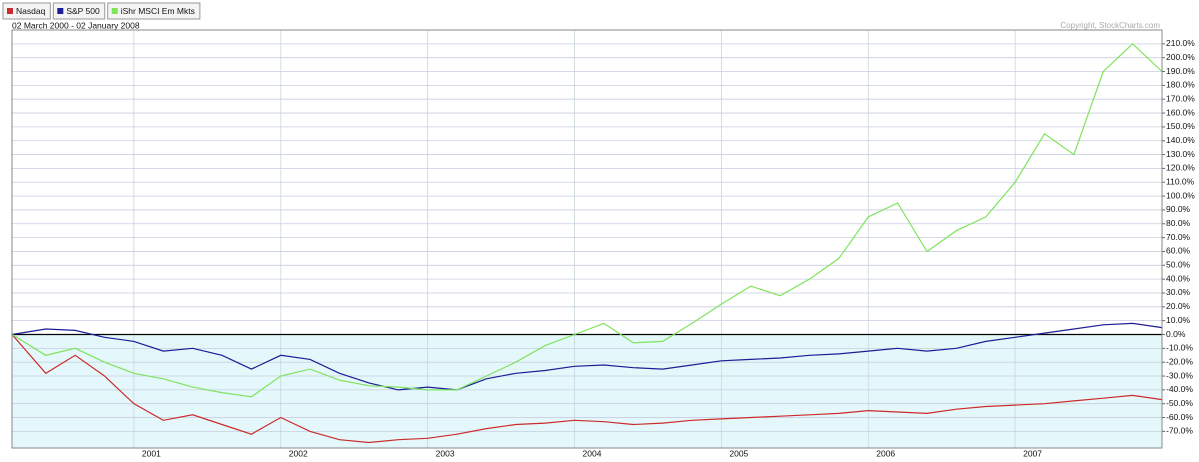  I want to click on legend-item: S&P 500, so click(79, 11).